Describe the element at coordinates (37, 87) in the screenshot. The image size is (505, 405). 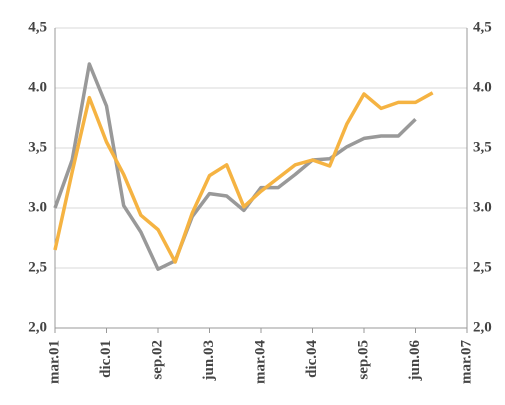
I see `y-tick-label: 4.0` at that location.